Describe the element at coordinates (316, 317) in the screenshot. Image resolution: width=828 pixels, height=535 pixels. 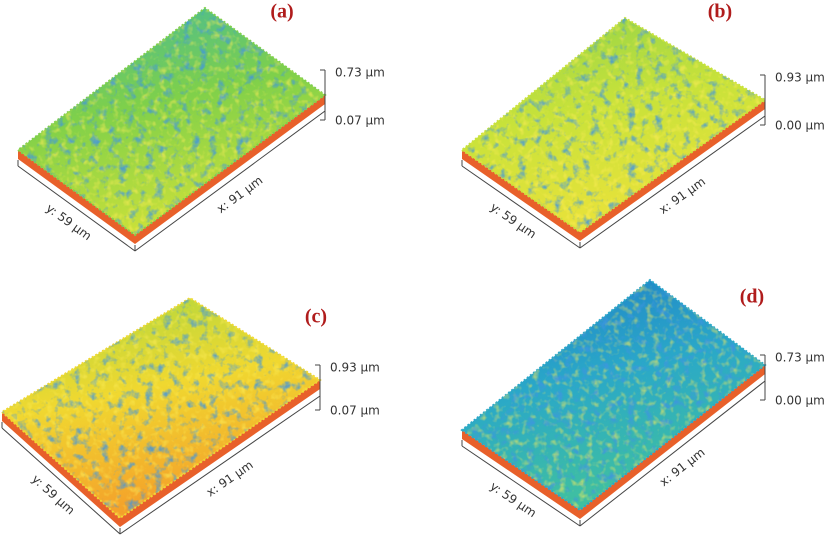
I see `panel-label: (c)` at that location.